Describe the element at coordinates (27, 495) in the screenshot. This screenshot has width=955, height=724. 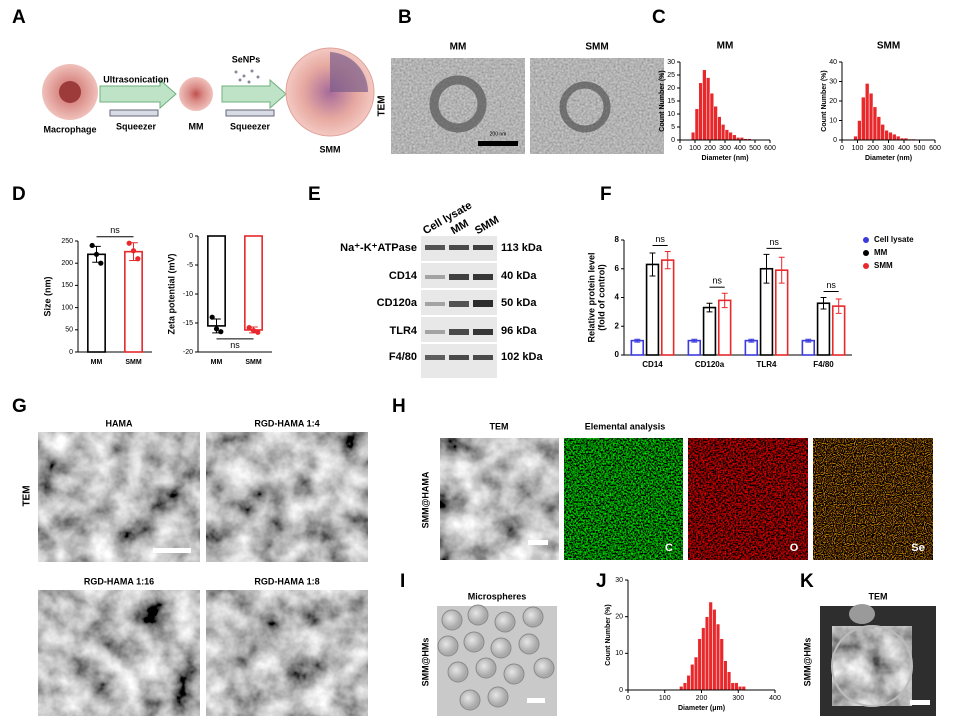
I see `row-label: TEM` at that location.